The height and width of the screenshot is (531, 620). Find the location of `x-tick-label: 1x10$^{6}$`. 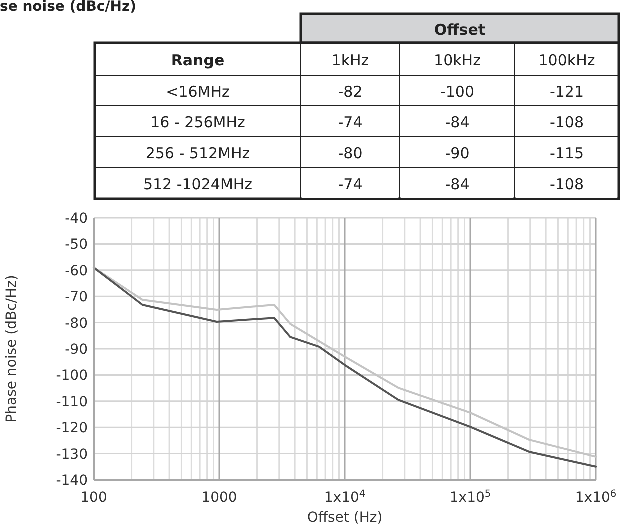

x-tick-label: 1x10$^{6}$ is located at coordinates (596, 497).